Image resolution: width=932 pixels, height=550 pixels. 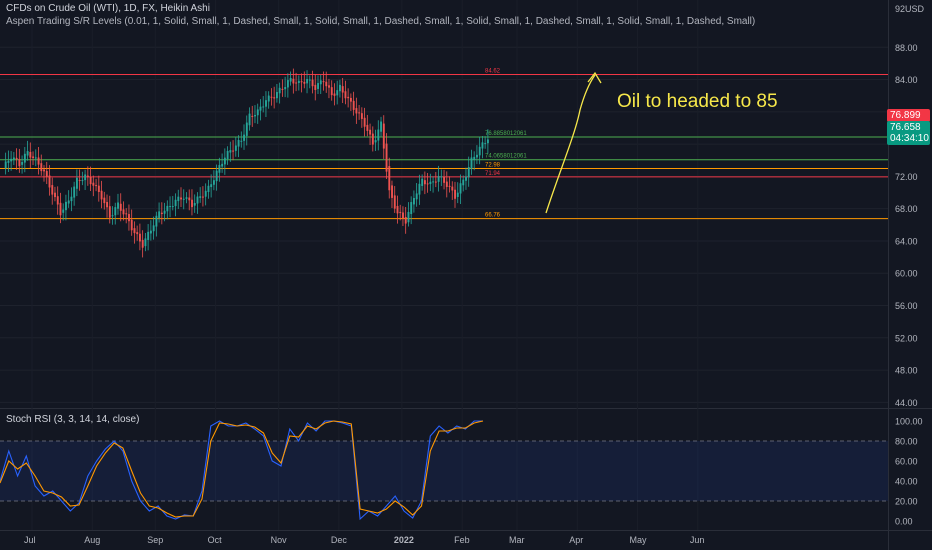 What do you see at coordinates (906, 502) in the screenshot?
I see `stoch-tick-label: 20.00` at bounding box center [906, 502].